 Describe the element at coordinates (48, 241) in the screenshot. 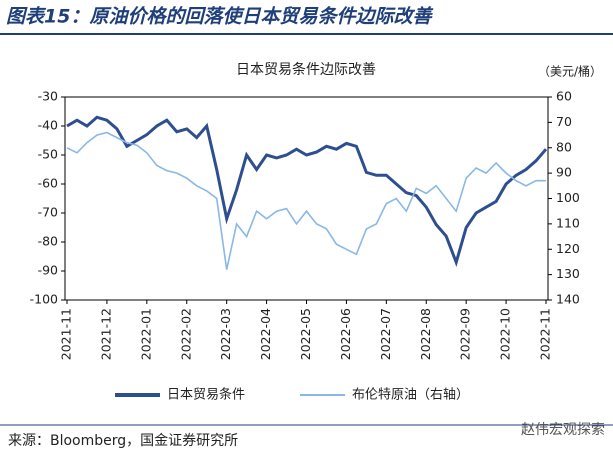

I see `y-tick-label: -80` at that location.